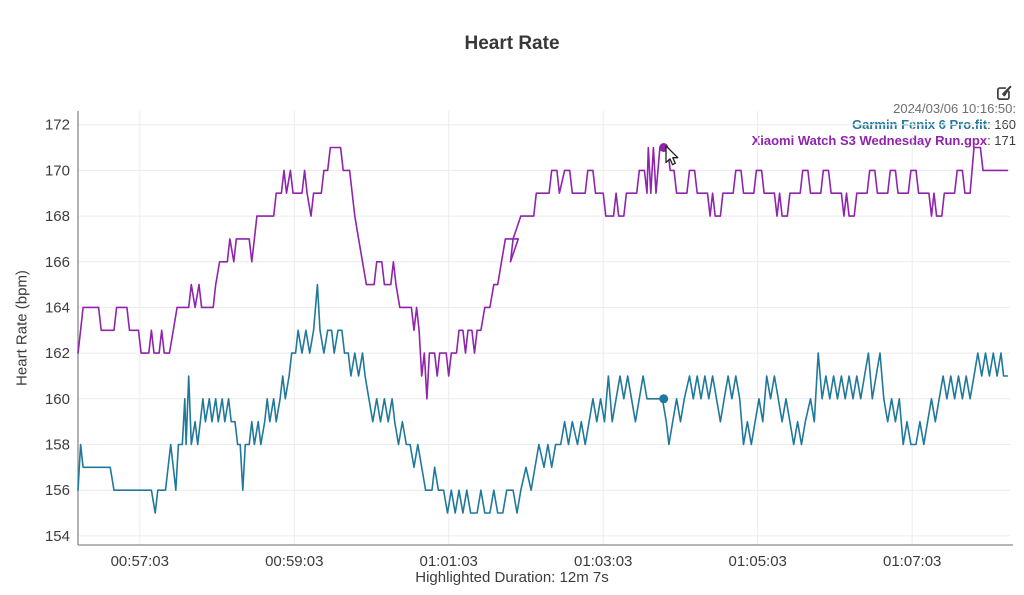 Image resolution: width=1024 pixels, height=595 pixels. What do you see at coordinates (57, 399) in the screenshot?
I see `svg-text: 160` at bounding box center [57, 399].